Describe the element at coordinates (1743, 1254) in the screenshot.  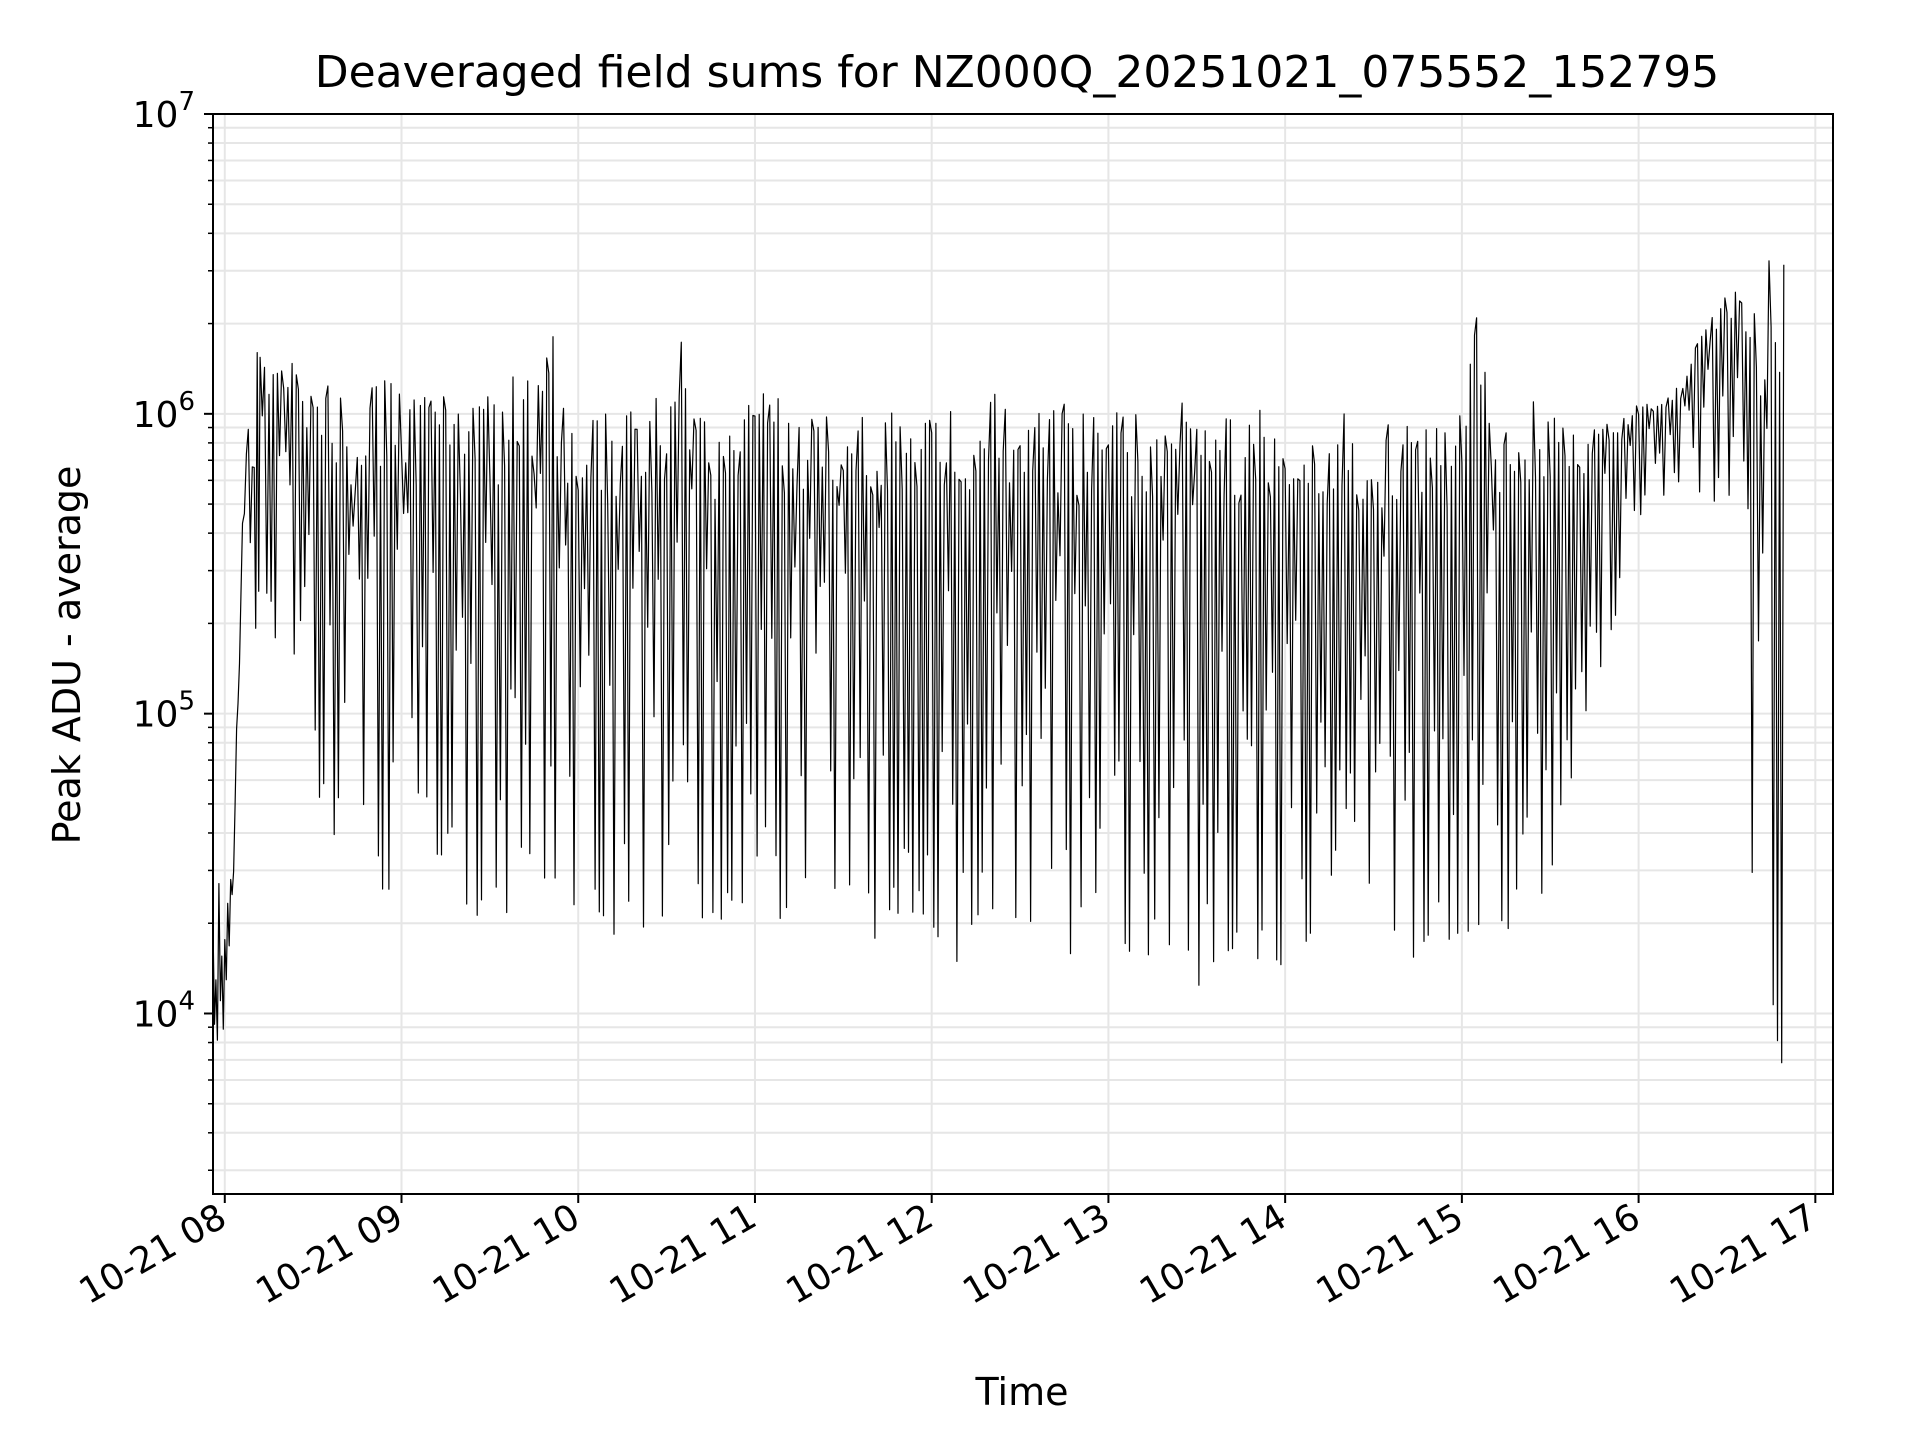
I see `x-tick-label: 10-21 17` at that location.